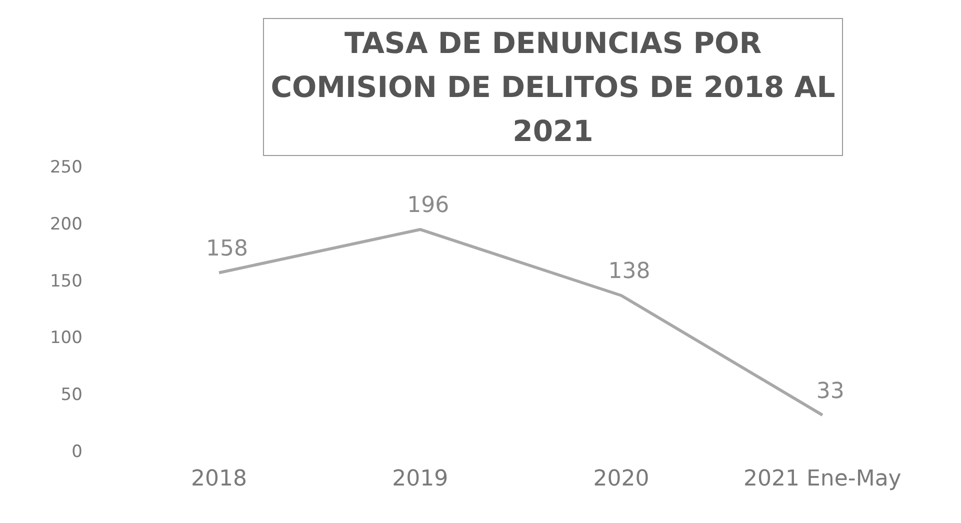 The width and height of the screenshot is (961, 523). Describe the element at coordinates (823, 479) in the screenshot. I see `x-tick-label: 2021 Ene-May` at that location.